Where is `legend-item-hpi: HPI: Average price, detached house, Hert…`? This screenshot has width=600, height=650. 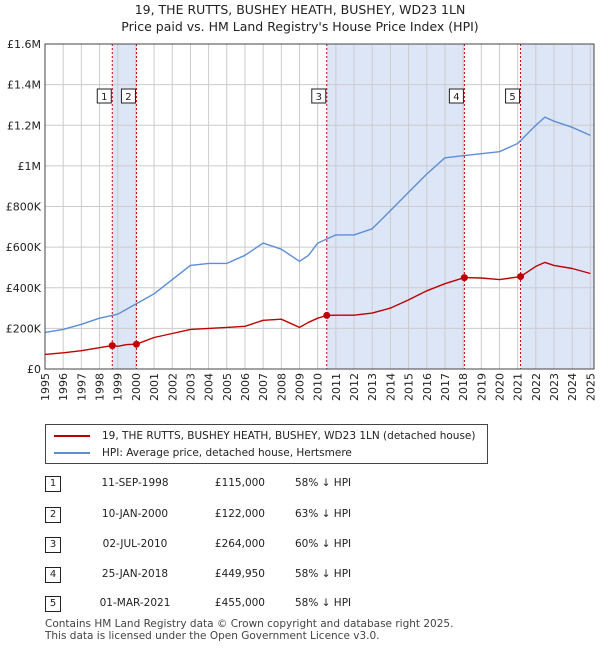 legend-item-hpi: HPI: Average price, detached house, Hert… is located at coordinates (203, 453).